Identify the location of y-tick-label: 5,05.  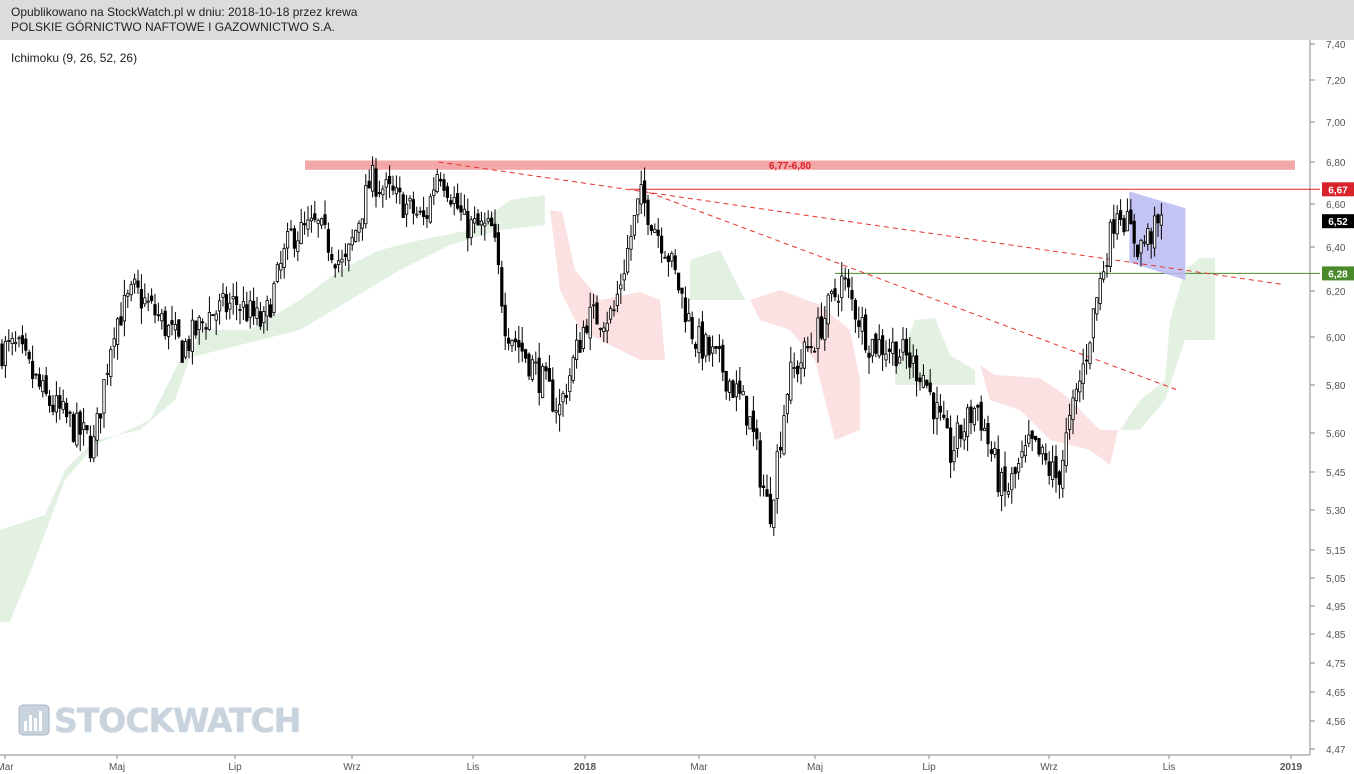
(1336, 579).